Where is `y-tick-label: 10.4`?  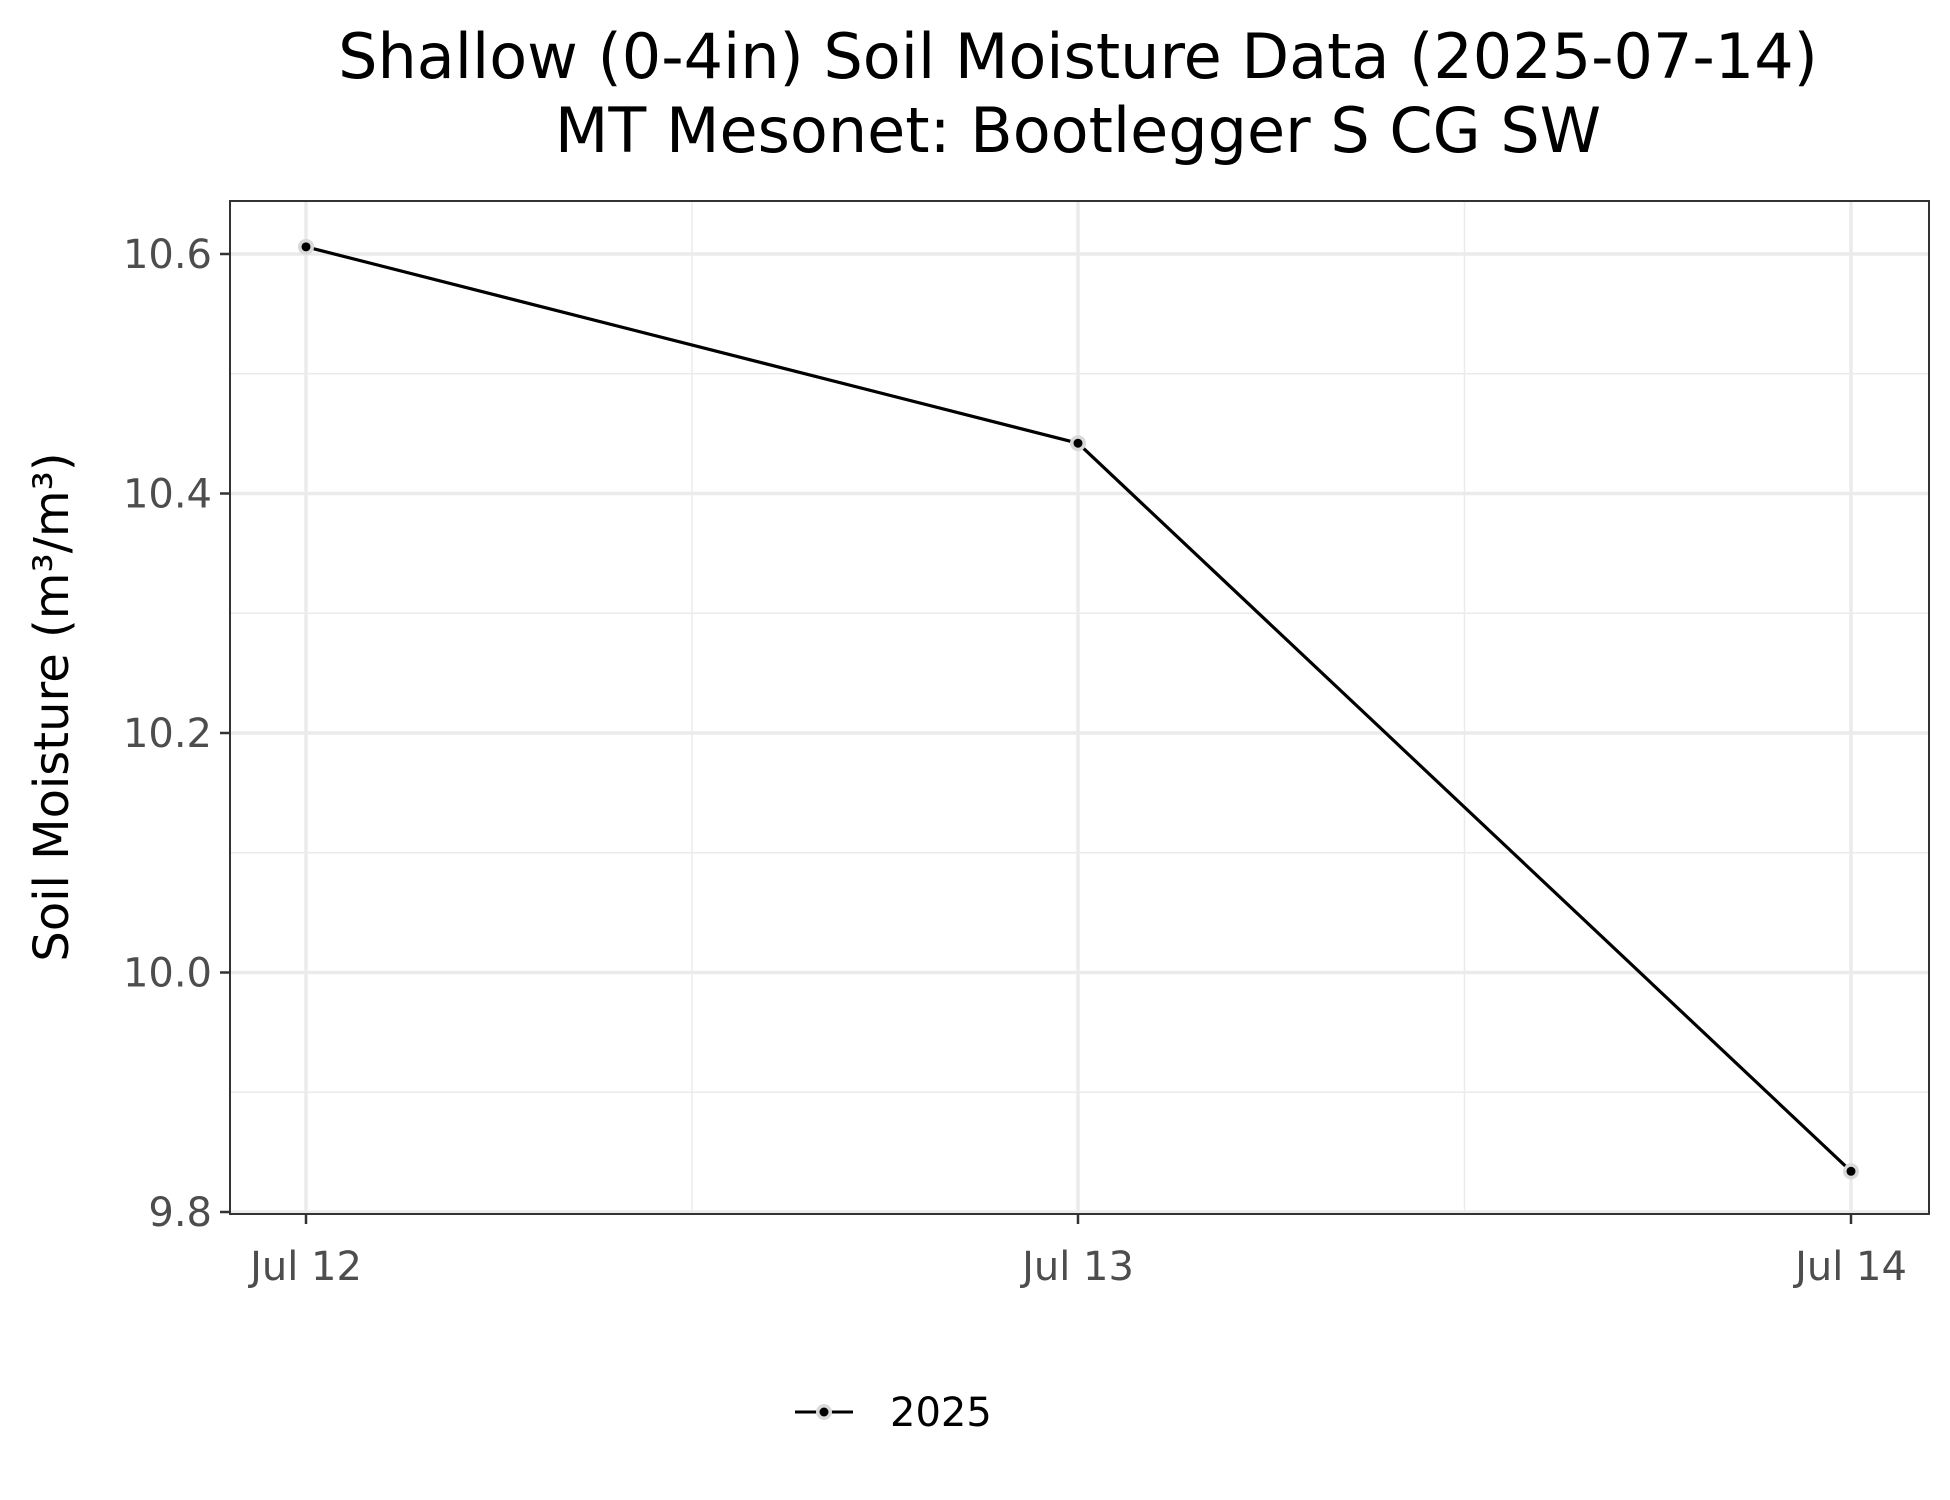 y-tick-label: 10.4 is located at coordinates (167, 495).